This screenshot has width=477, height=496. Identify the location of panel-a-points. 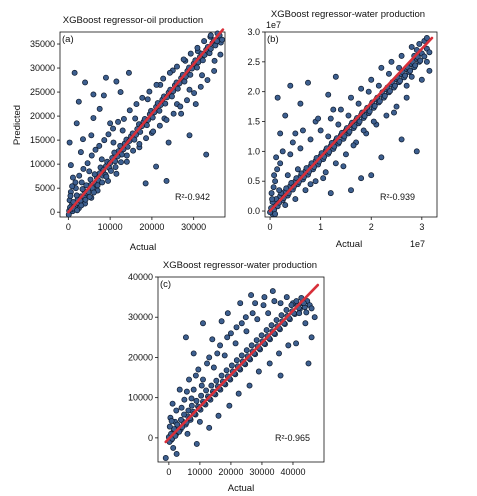
(145, 124).